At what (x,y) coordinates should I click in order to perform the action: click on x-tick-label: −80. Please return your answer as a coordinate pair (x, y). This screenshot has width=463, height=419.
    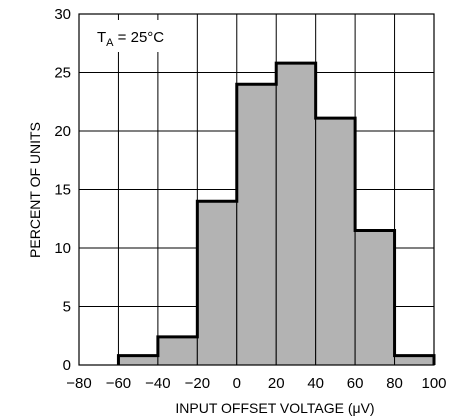
    Looking at the image, I should click on (78, 383).